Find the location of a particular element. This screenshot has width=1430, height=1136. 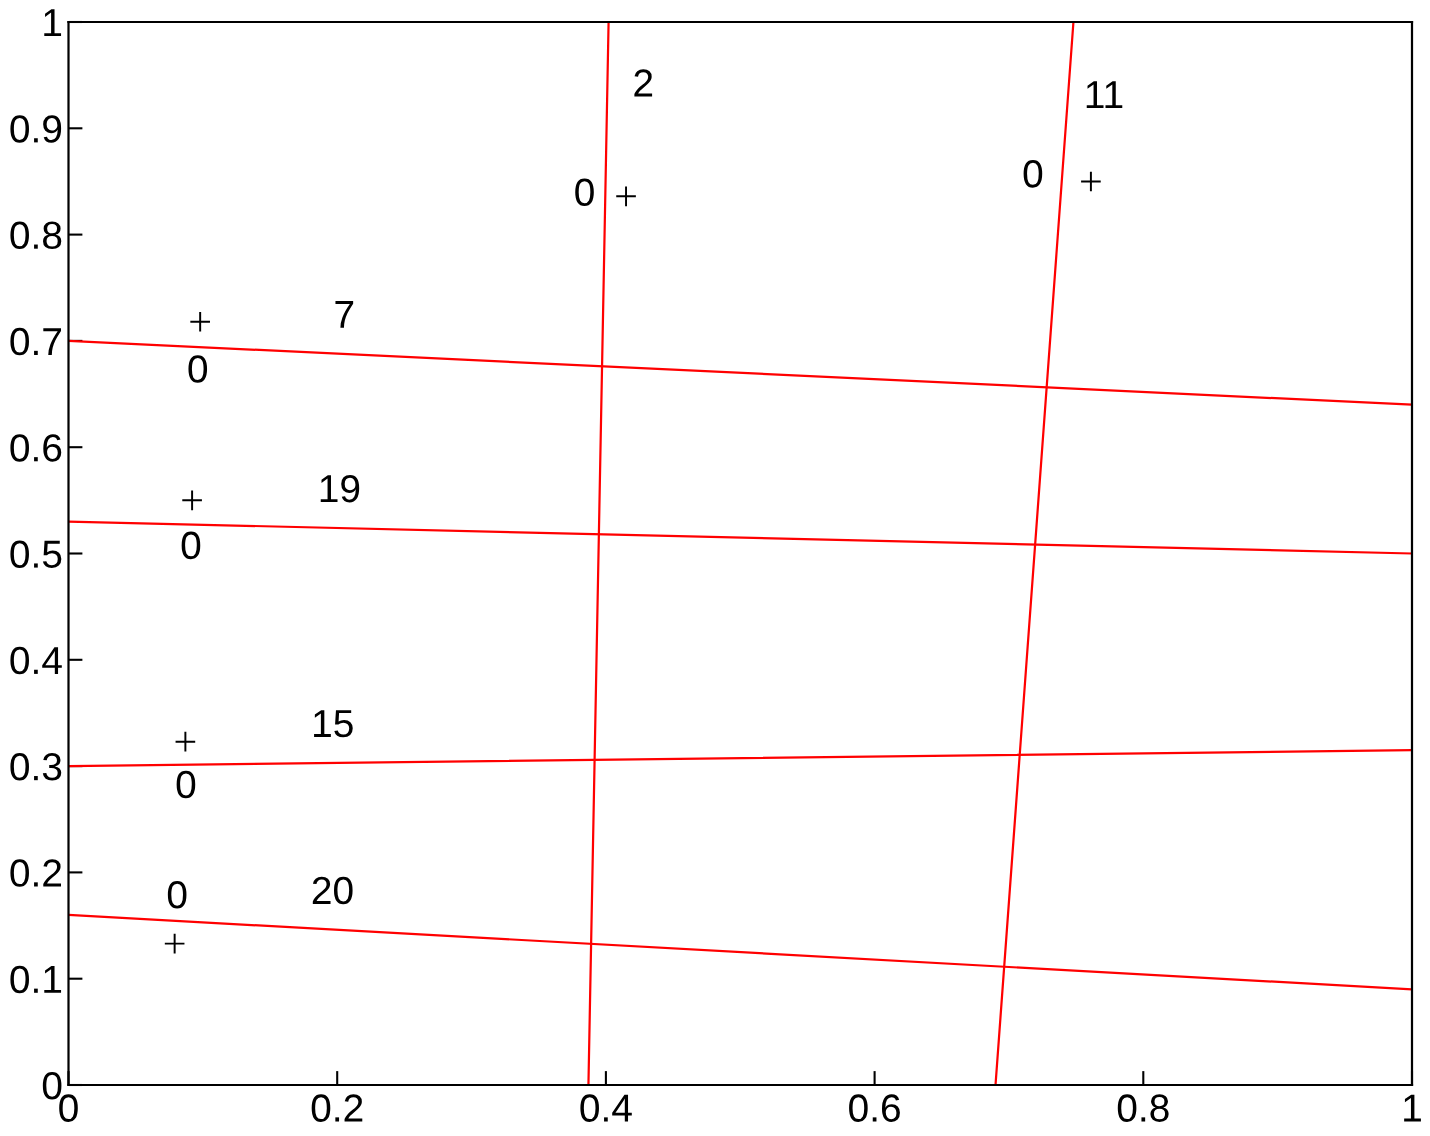

x-tick-label: 0.4 is located at coordinates (606, 1108).